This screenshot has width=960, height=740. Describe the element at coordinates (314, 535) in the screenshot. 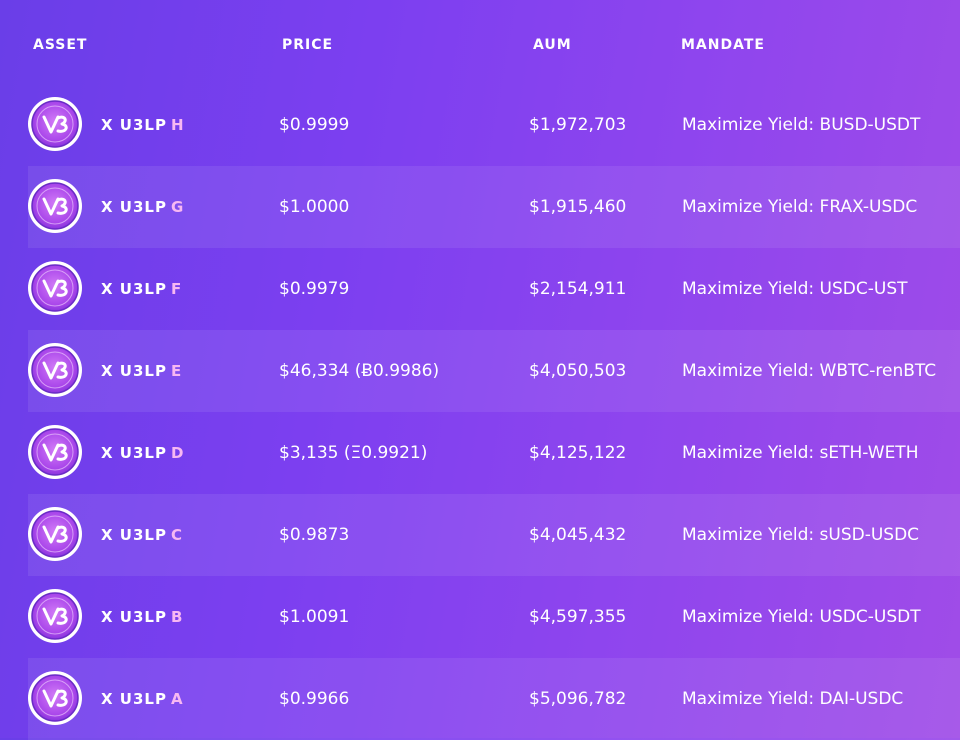

I see `price-cell: $0.9873` at that location.